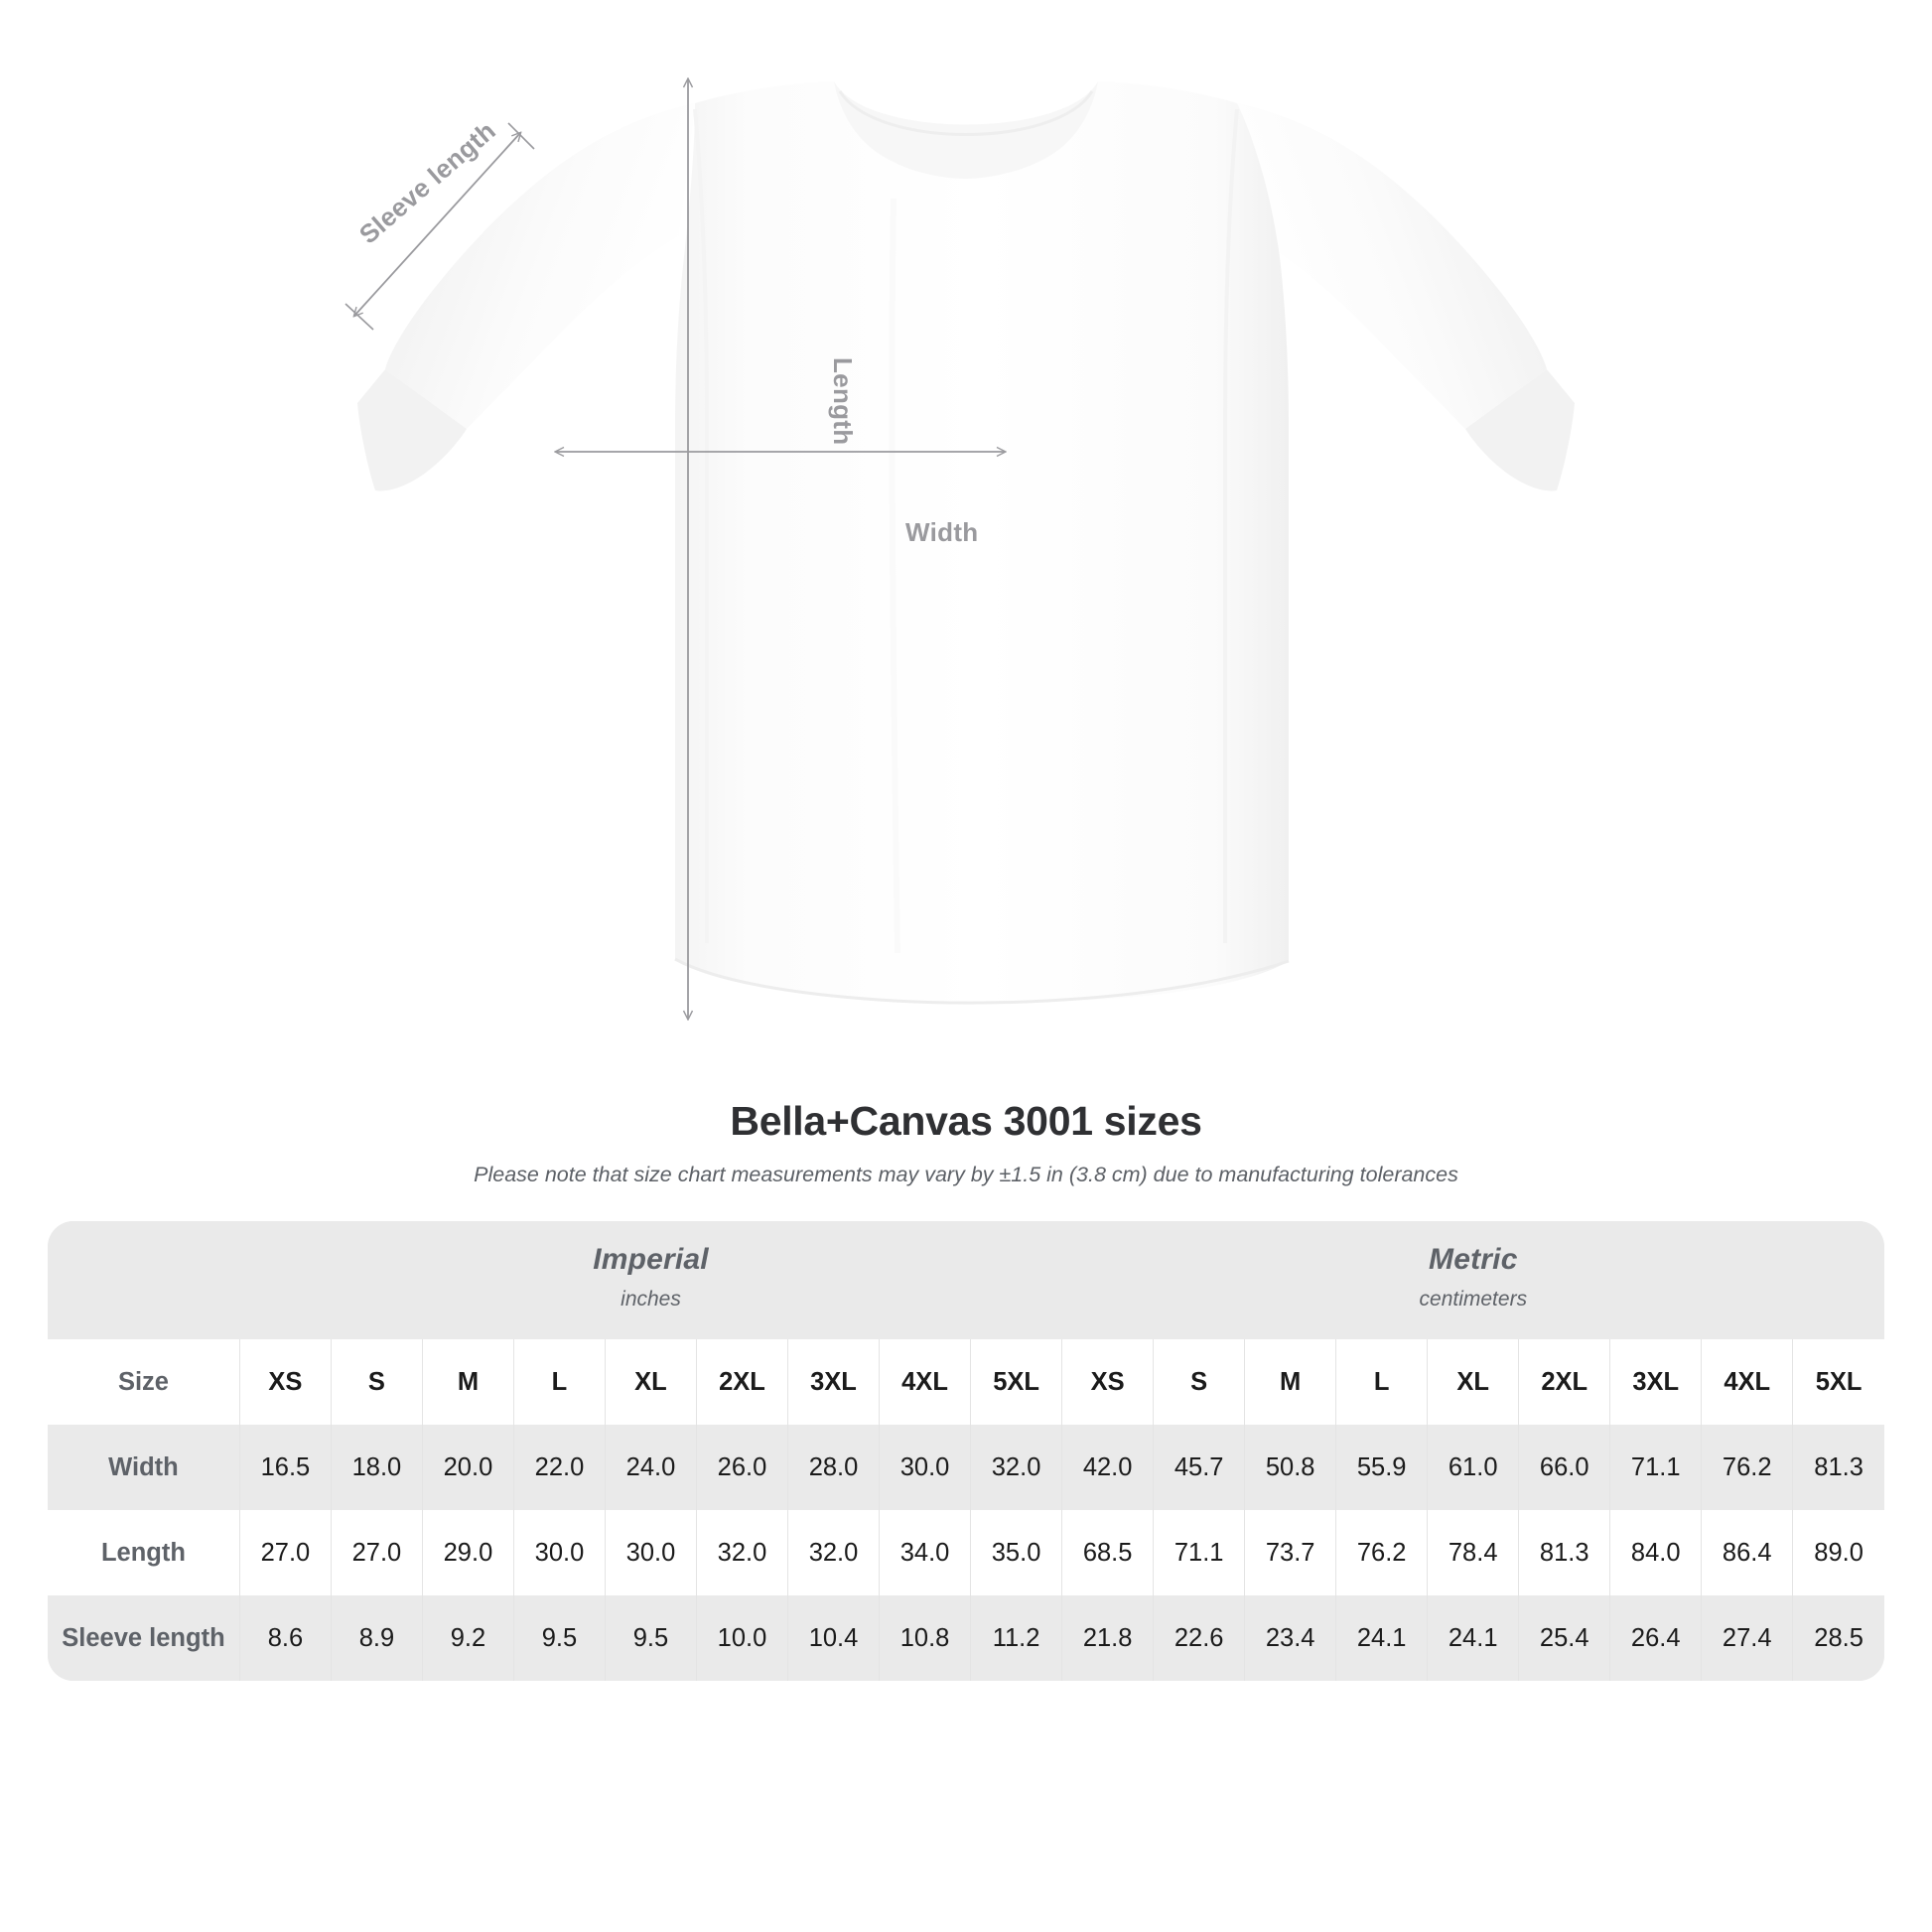 This screenshot has height=1932, width=1932. I want to click on row-header-length: Length, so click(144, 1552).